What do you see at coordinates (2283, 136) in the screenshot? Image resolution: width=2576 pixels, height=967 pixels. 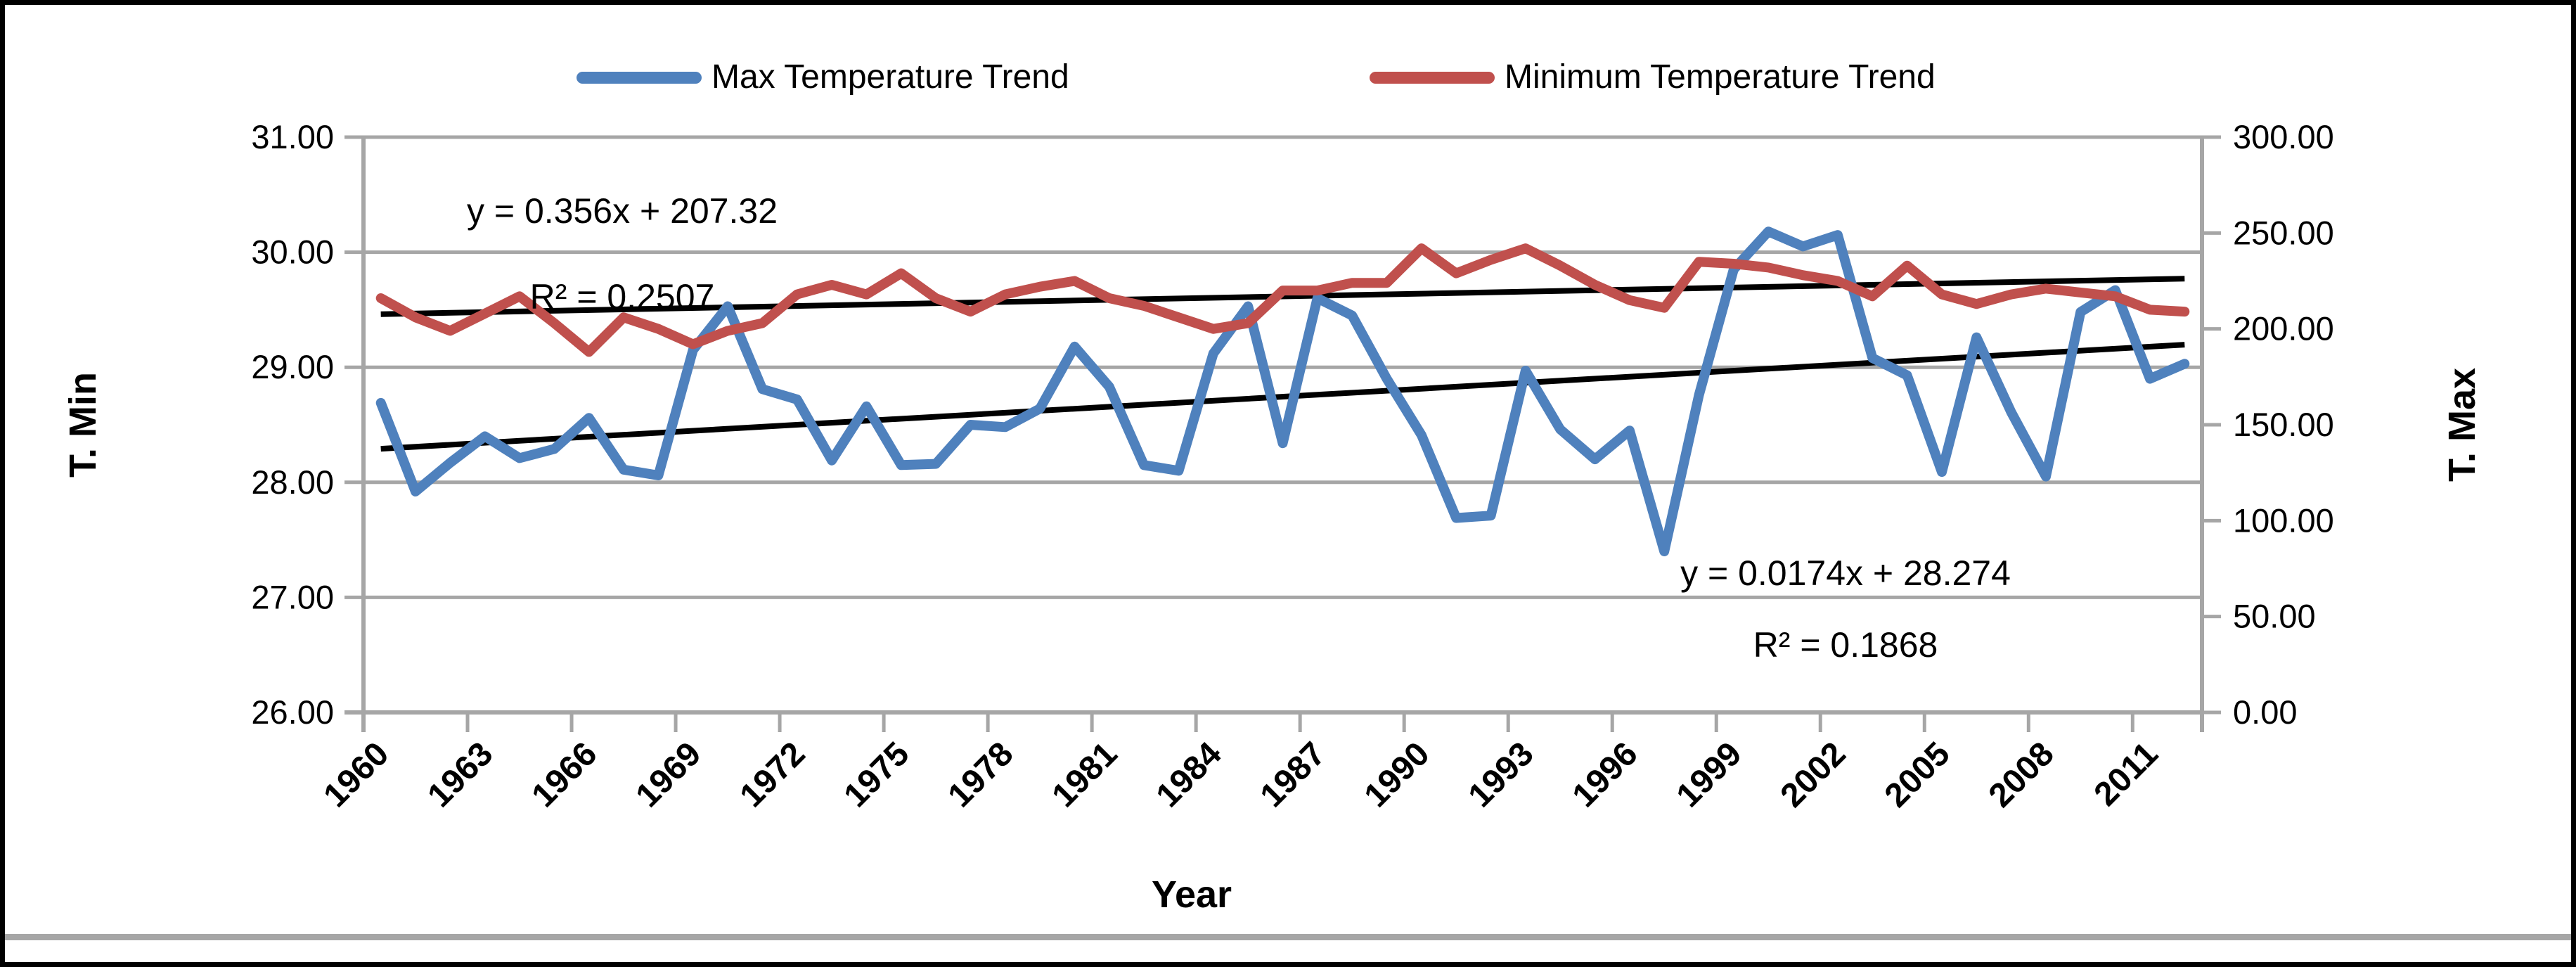 I see `svg-text: 300.00` at bounding box center [2283, 136].